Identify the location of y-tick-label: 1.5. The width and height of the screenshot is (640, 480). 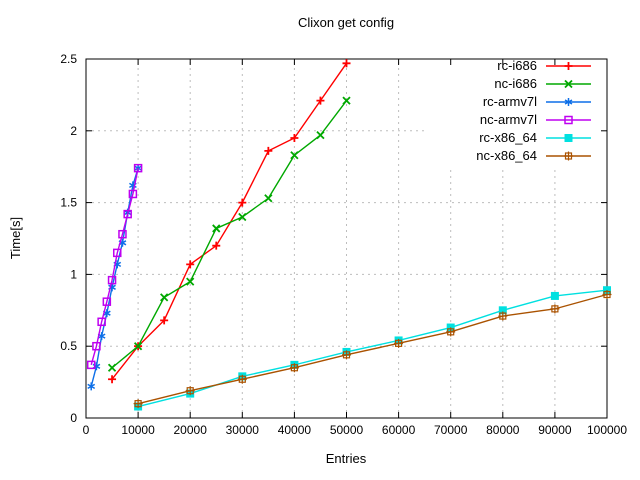
(68, 203).